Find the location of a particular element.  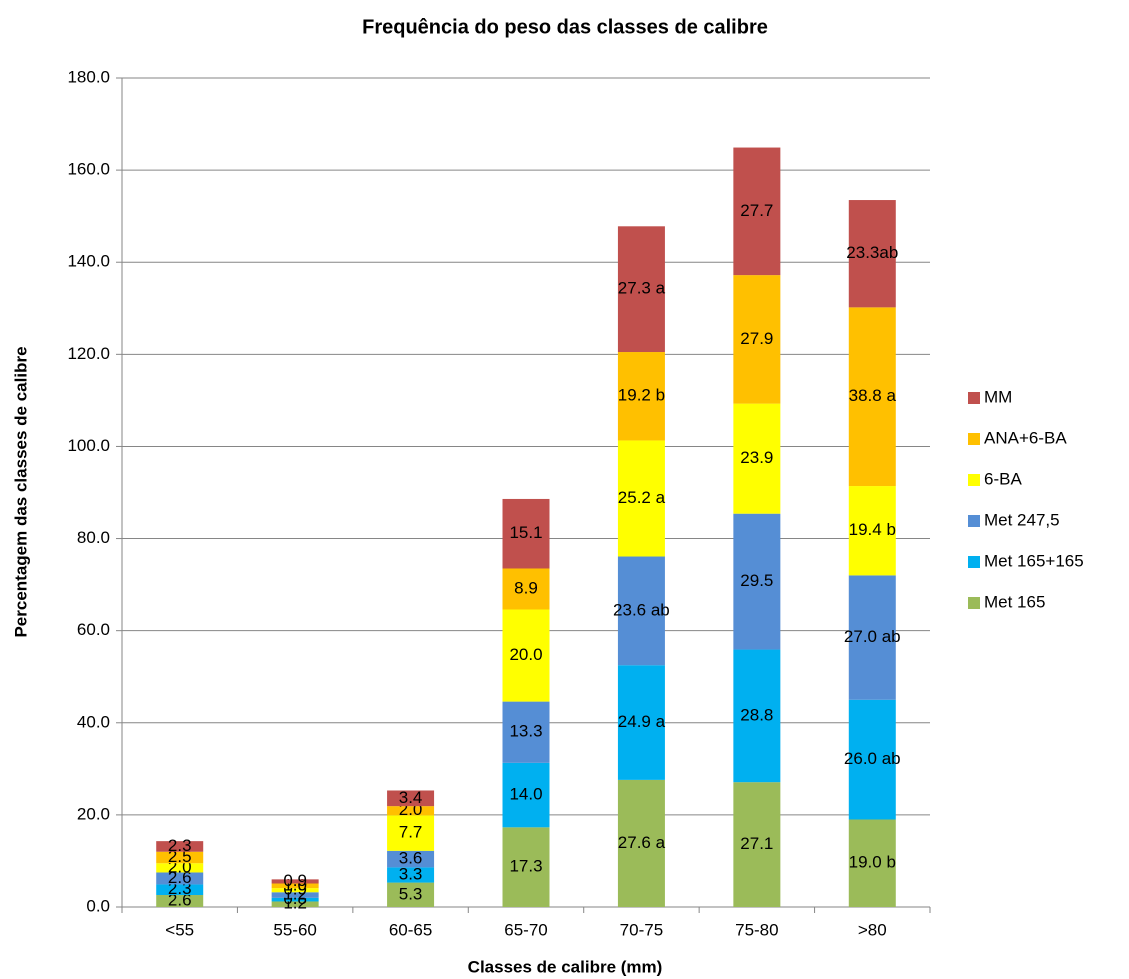

data-label: 26.0 ab is located at coordinates (872, 758).